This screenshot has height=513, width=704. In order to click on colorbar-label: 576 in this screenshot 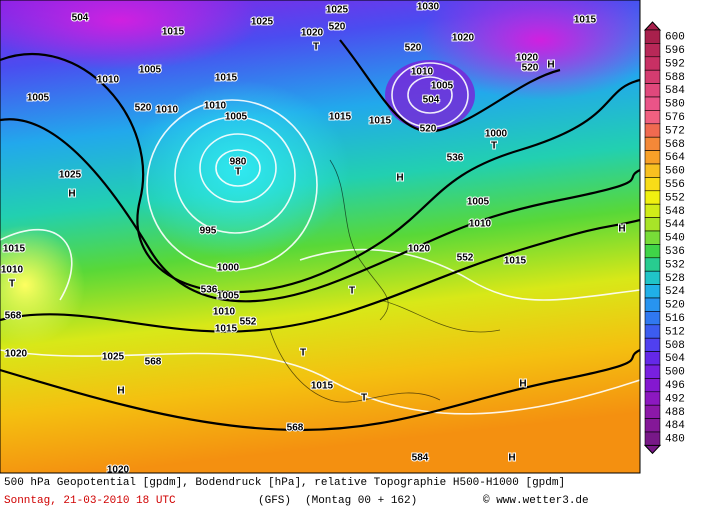, I will do `click(675, 118)`.